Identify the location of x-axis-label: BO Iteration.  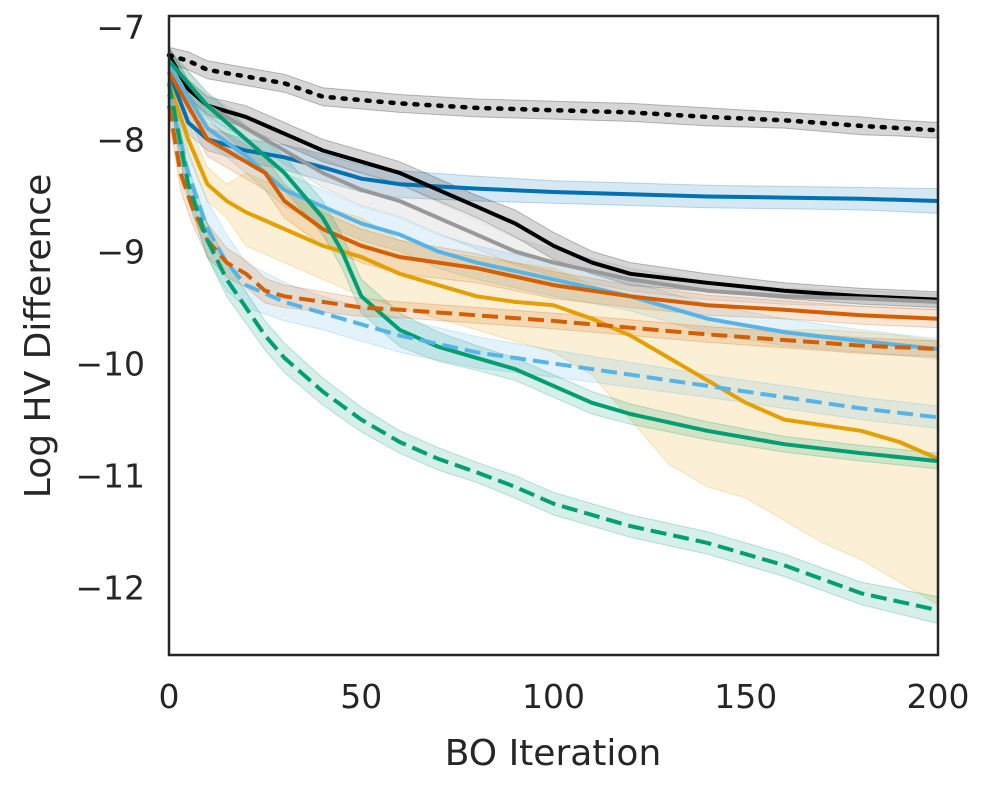
(553, 753).